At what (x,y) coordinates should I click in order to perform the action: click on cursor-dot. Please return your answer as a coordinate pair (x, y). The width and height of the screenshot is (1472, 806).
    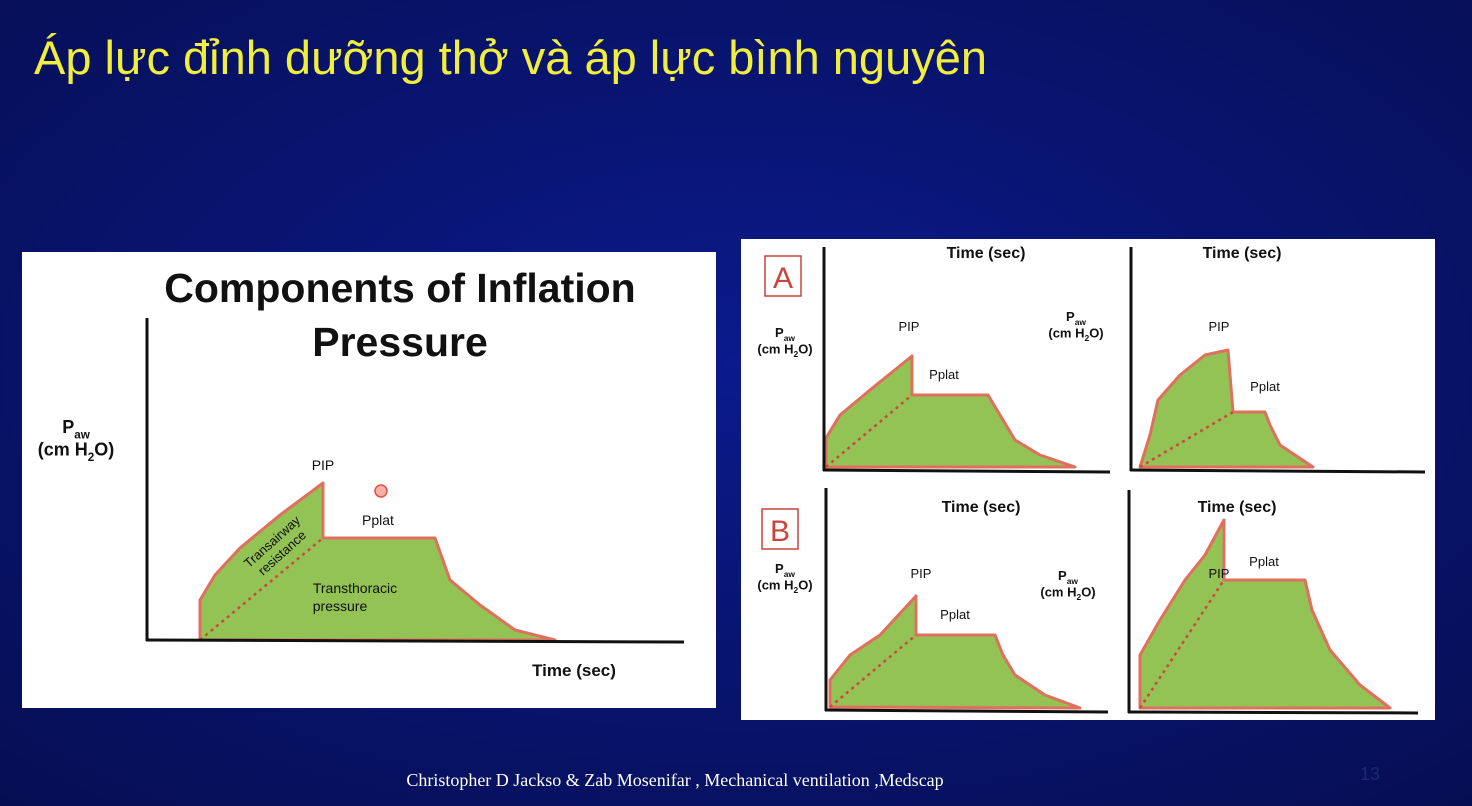
    Looking at the image, I should click on (381, 491).